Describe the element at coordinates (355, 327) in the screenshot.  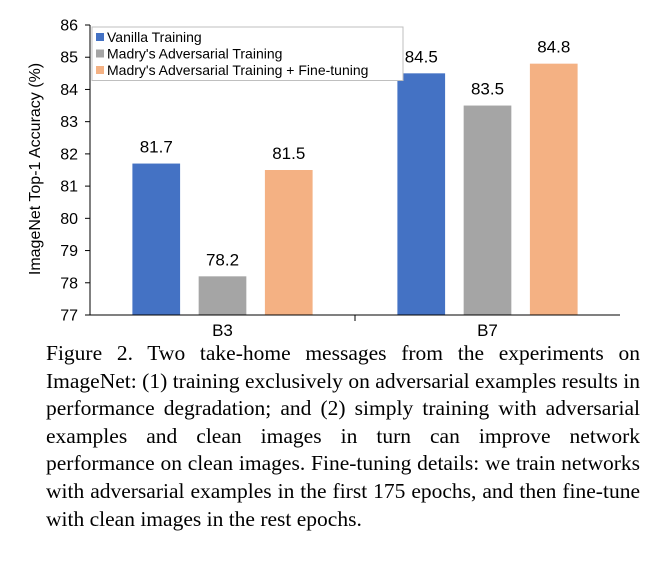
I see `x-axis-ticks: B3 B7` at that location.